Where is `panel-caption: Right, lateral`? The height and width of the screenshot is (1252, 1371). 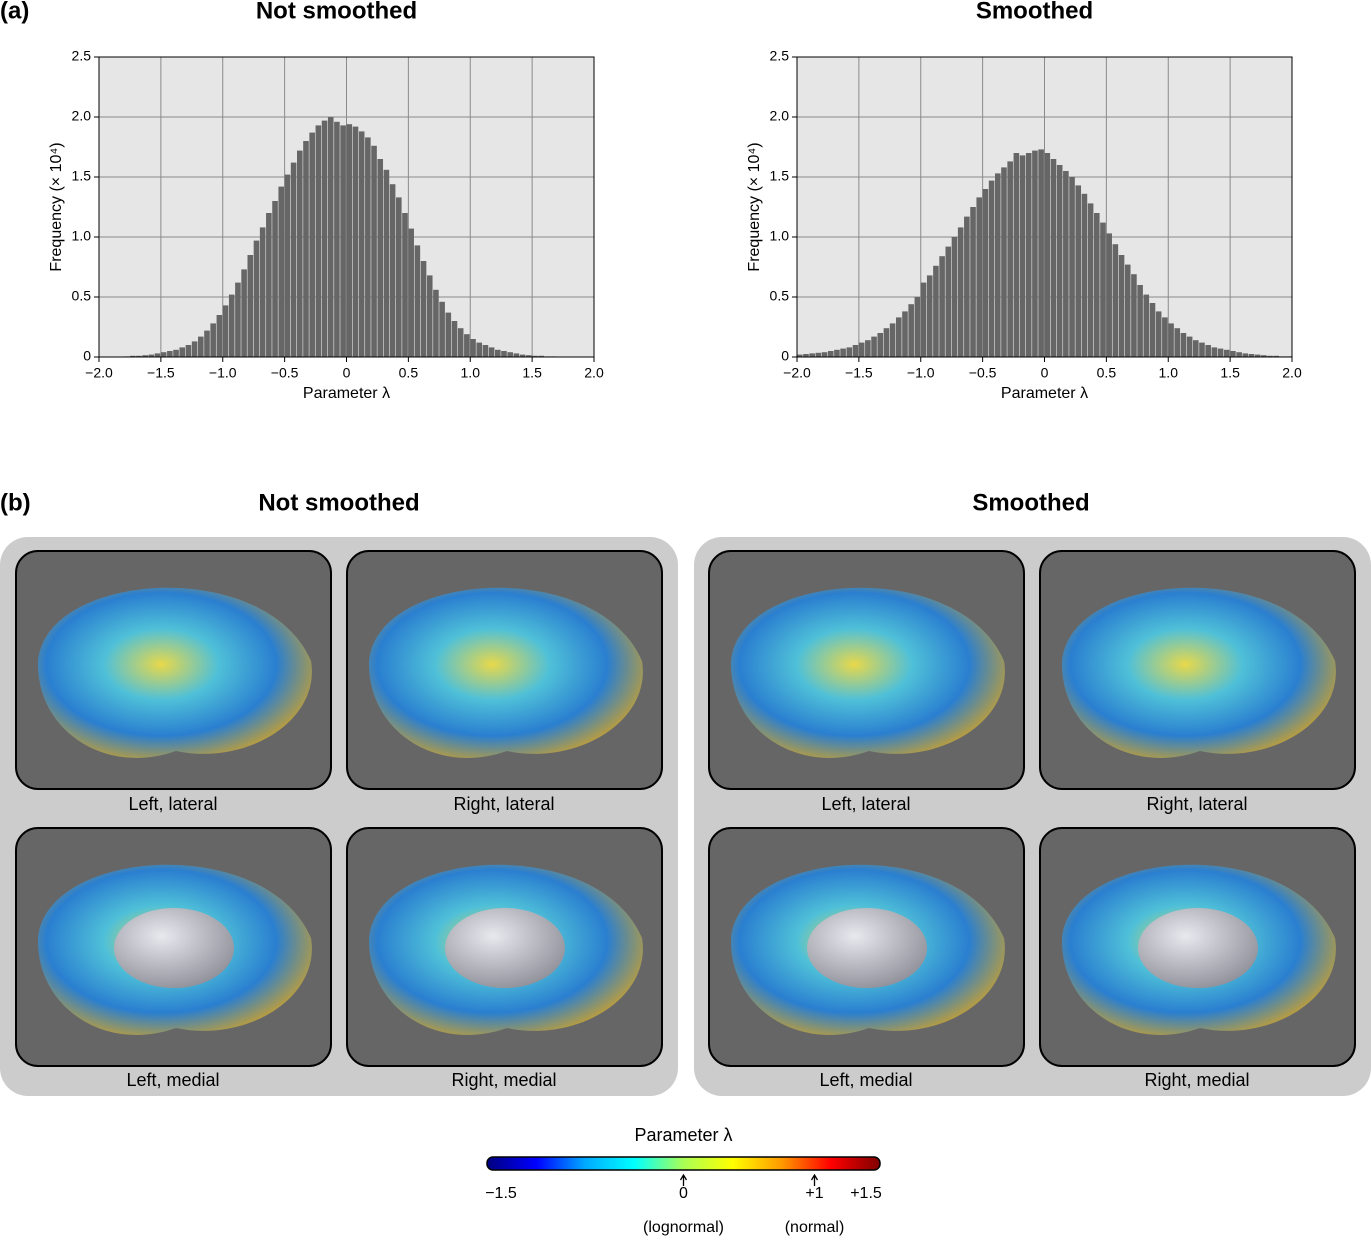 panel-caption: Right, lateral is located at coordinates (503, 804).